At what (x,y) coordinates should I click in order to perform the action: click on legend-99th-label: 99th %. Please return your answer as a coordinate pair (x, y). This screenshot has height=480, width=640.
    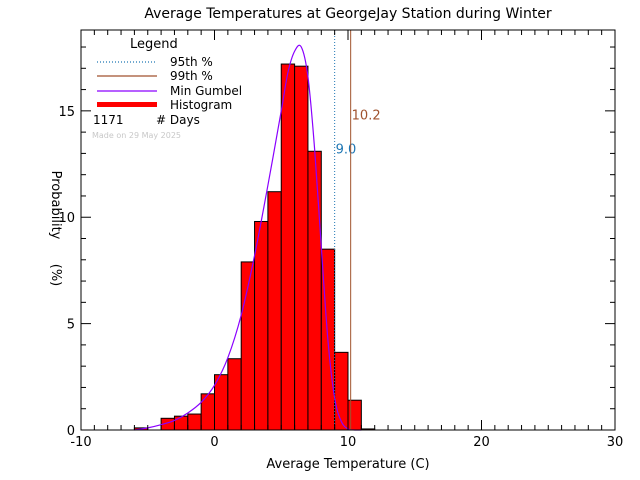
    Looking at the image, I should click on (191, 76).